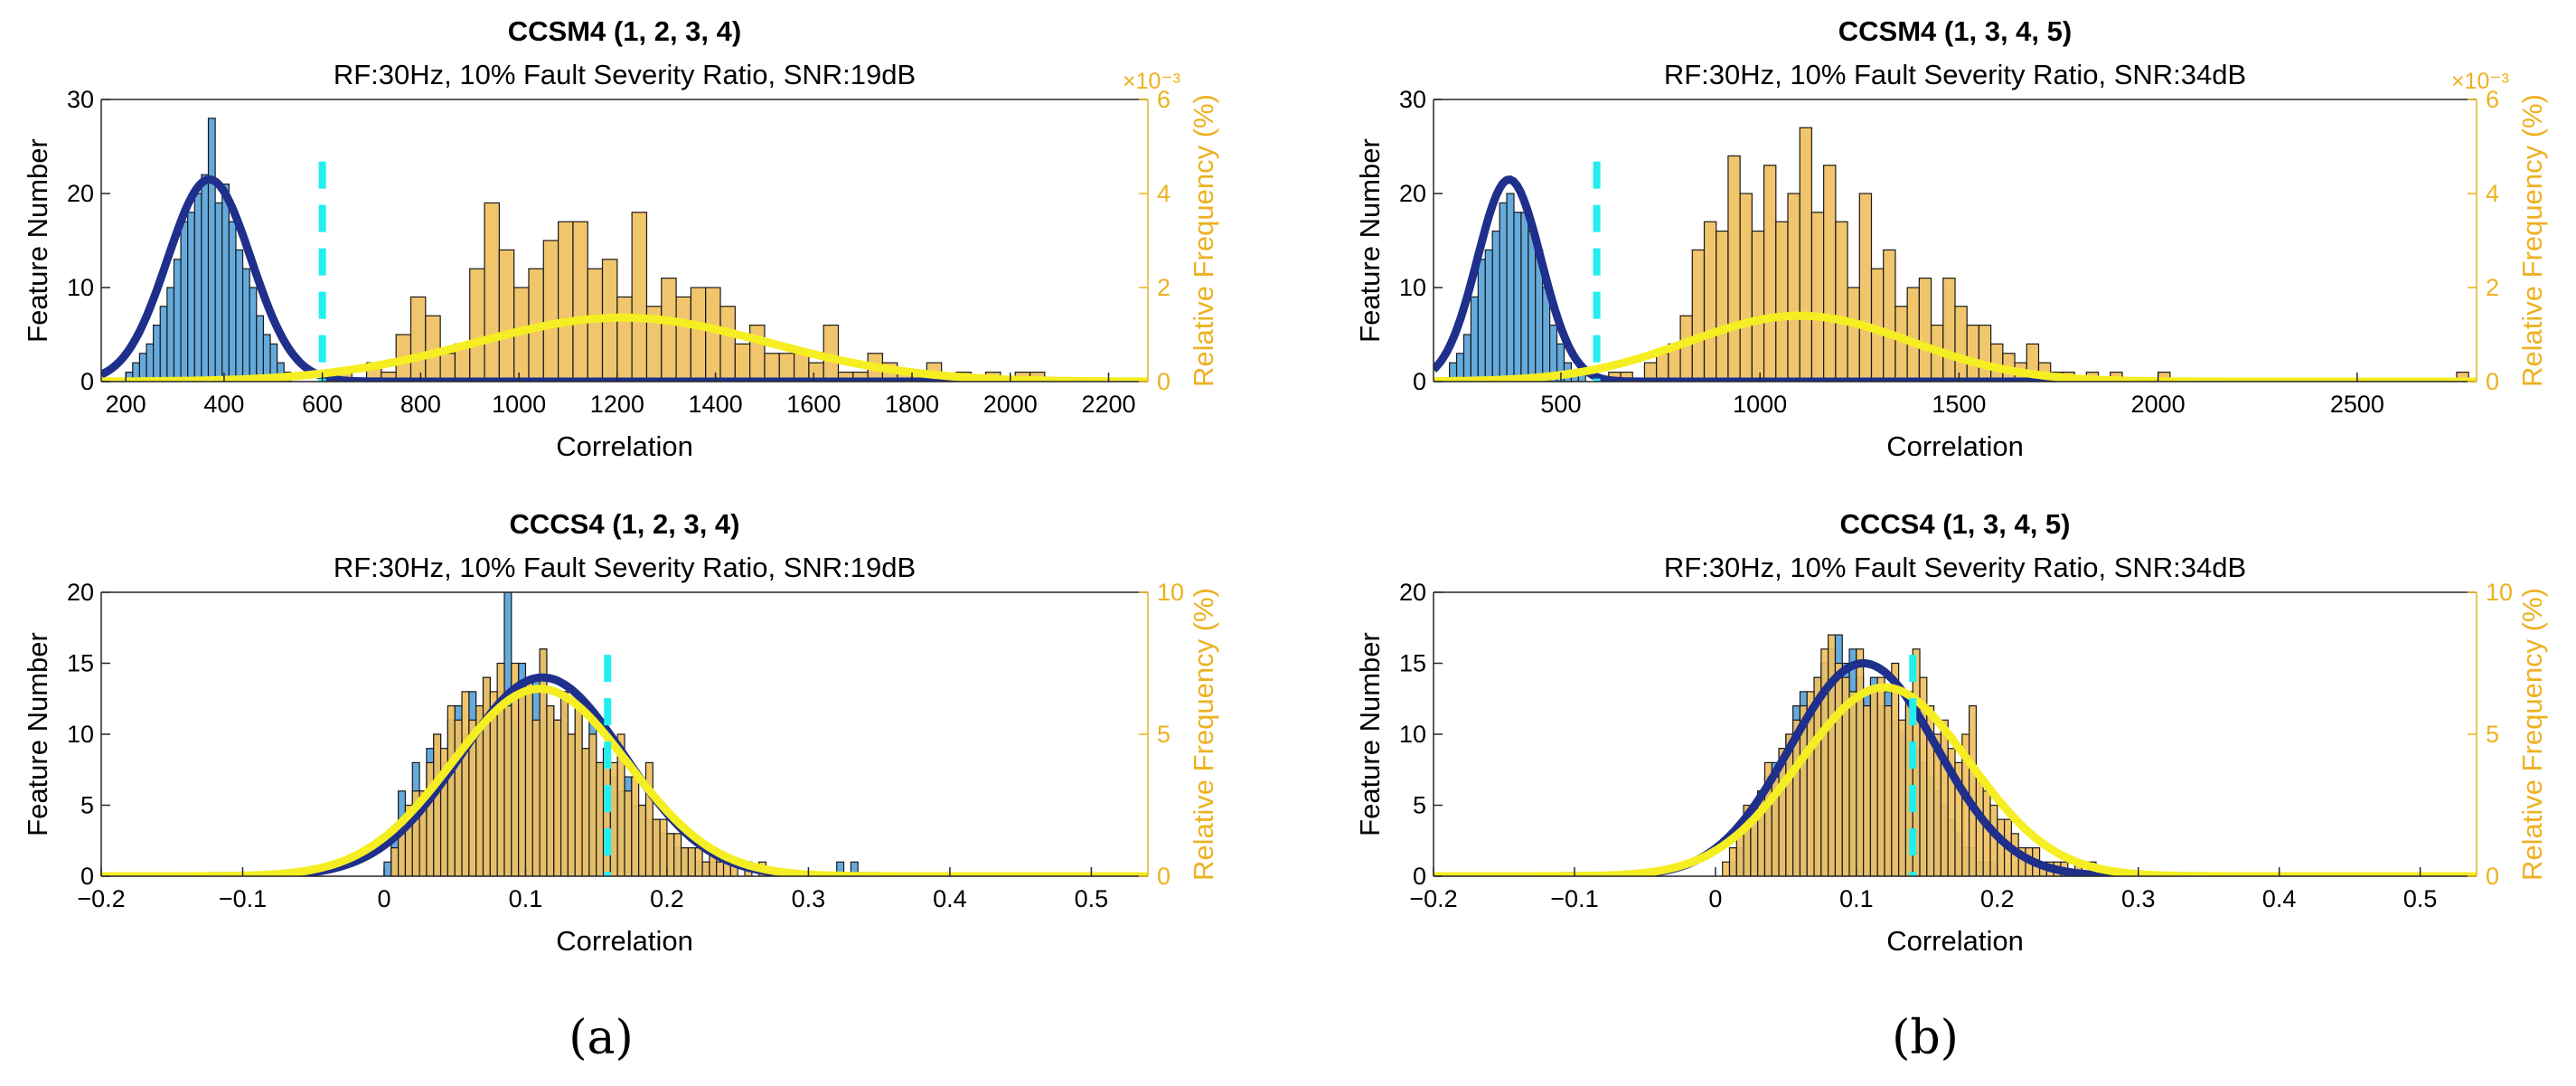 The height and width of the screenshot is (1086, 2576). I want to click on y-right-tick-label: 0, so click(2493, 381).